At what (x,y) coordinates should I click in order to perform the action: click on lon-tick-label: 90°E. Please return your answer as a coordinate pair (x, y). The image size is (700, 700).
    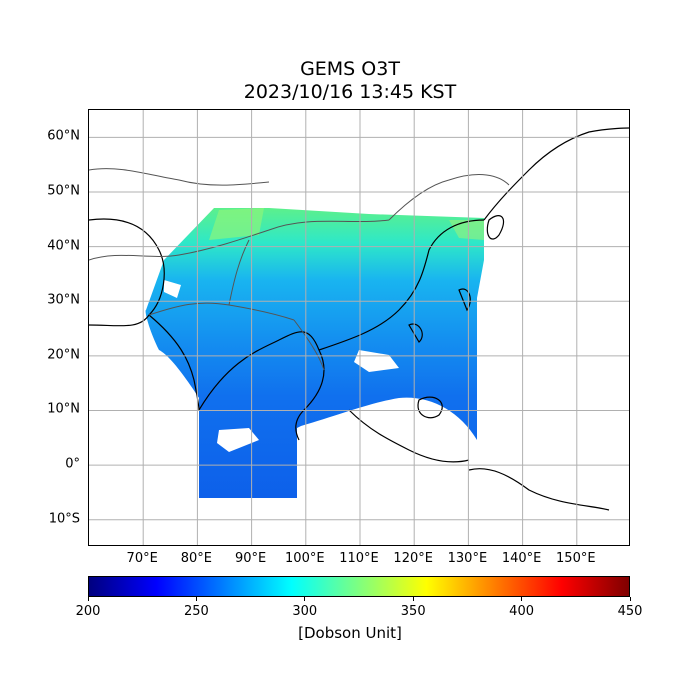
    Looking at the image, I should click on (250, 558).